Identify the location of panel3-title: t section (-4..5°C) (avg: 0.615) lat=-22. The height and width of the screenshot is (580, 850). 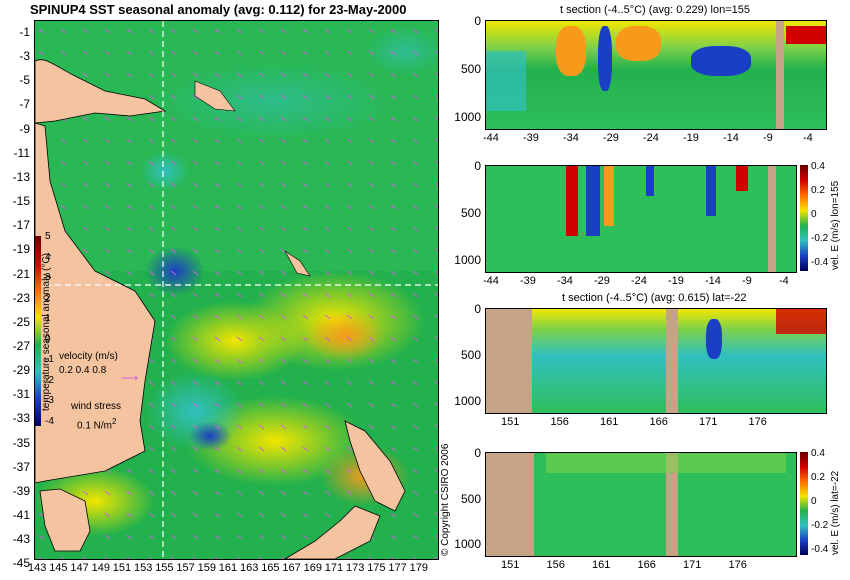
(654, 298).